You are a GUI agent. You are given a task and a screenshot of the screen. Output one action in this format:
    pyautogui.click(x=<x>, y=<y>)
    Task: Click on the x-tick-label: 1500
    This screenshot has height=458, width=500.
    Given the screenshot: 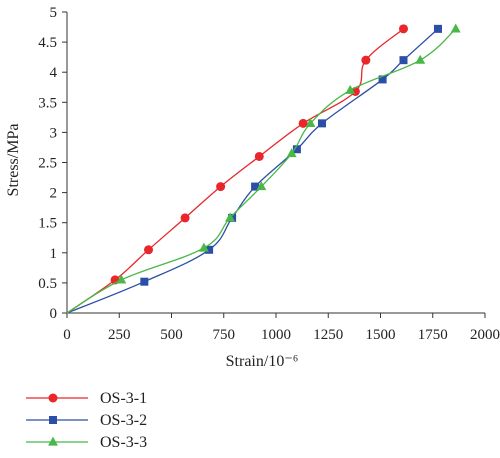 What is the action you would take?
    pyautogui.click(x=381, y=335)
    